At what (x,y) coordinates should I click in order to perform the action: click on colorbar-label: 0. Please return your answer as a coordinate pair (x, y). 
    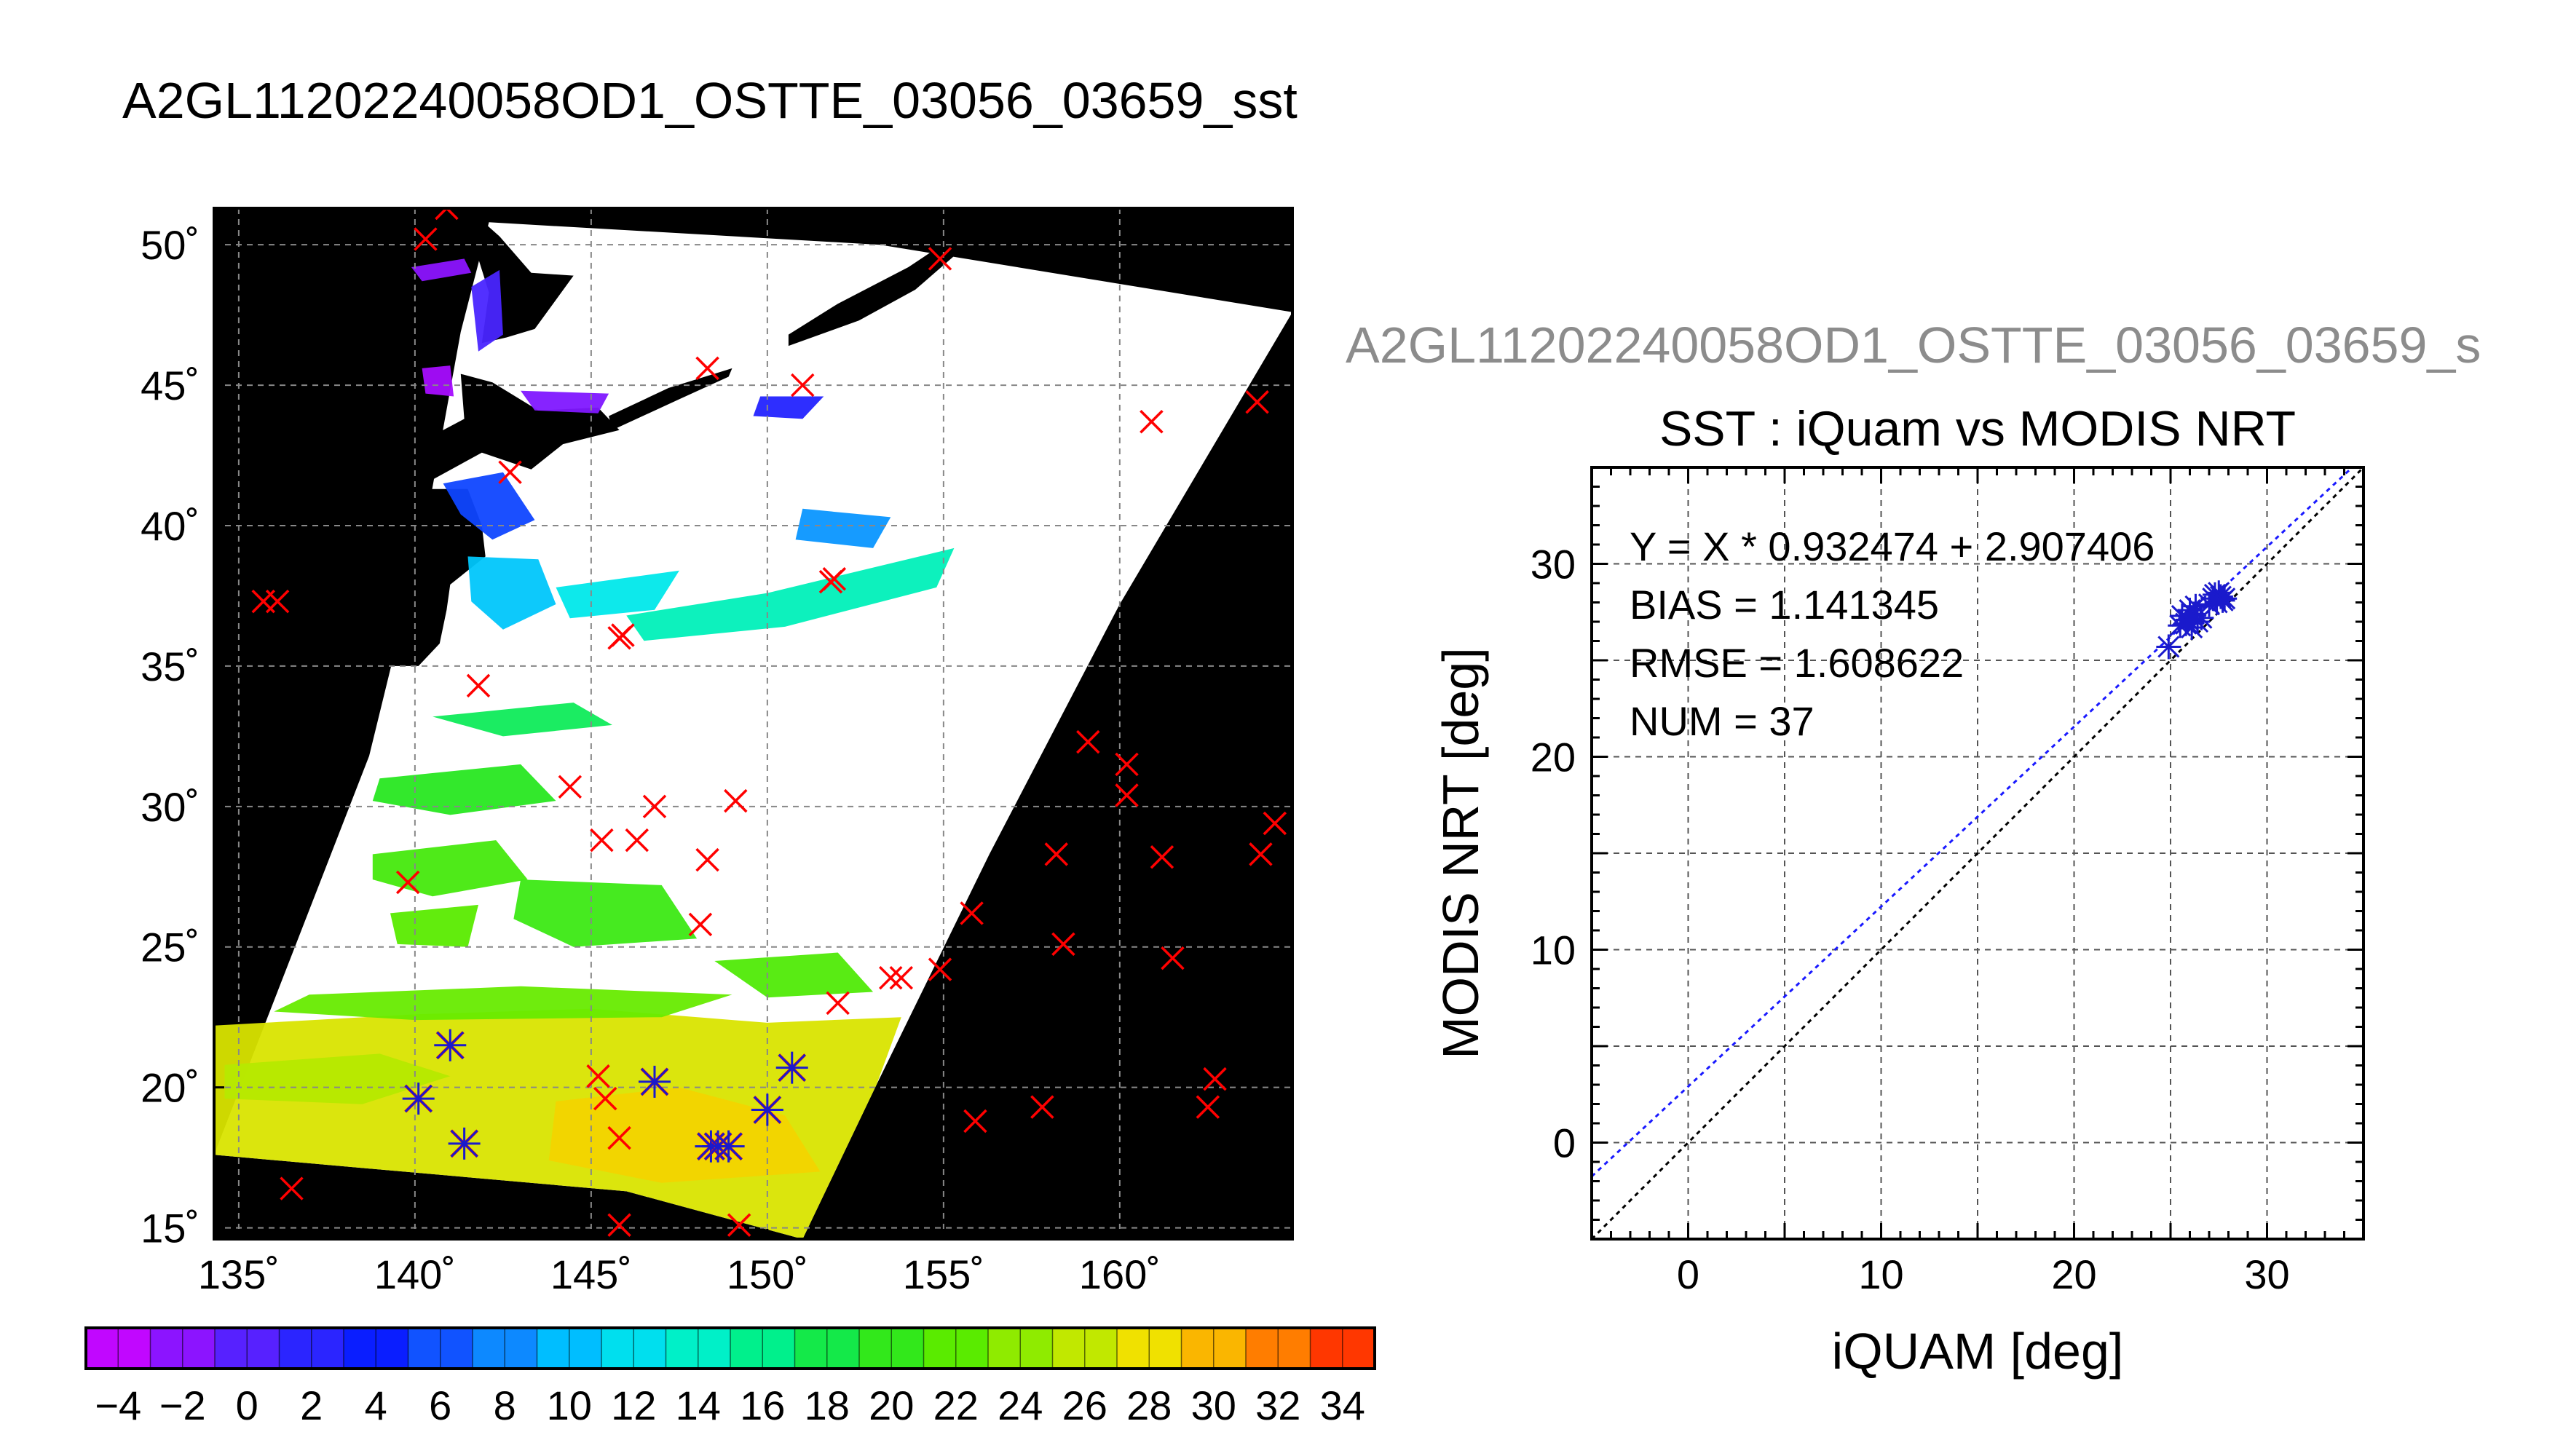
    Looking at the image, I should click on (247, 1405).